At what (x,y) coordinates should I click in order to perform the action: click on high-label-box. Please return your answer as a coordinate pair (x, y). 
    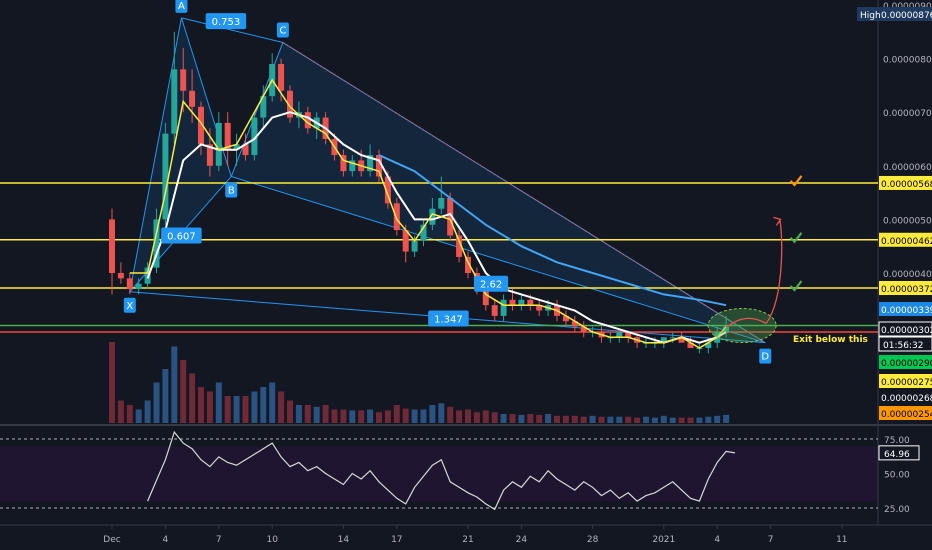
    Looking at the image, I should click on (894, 14).